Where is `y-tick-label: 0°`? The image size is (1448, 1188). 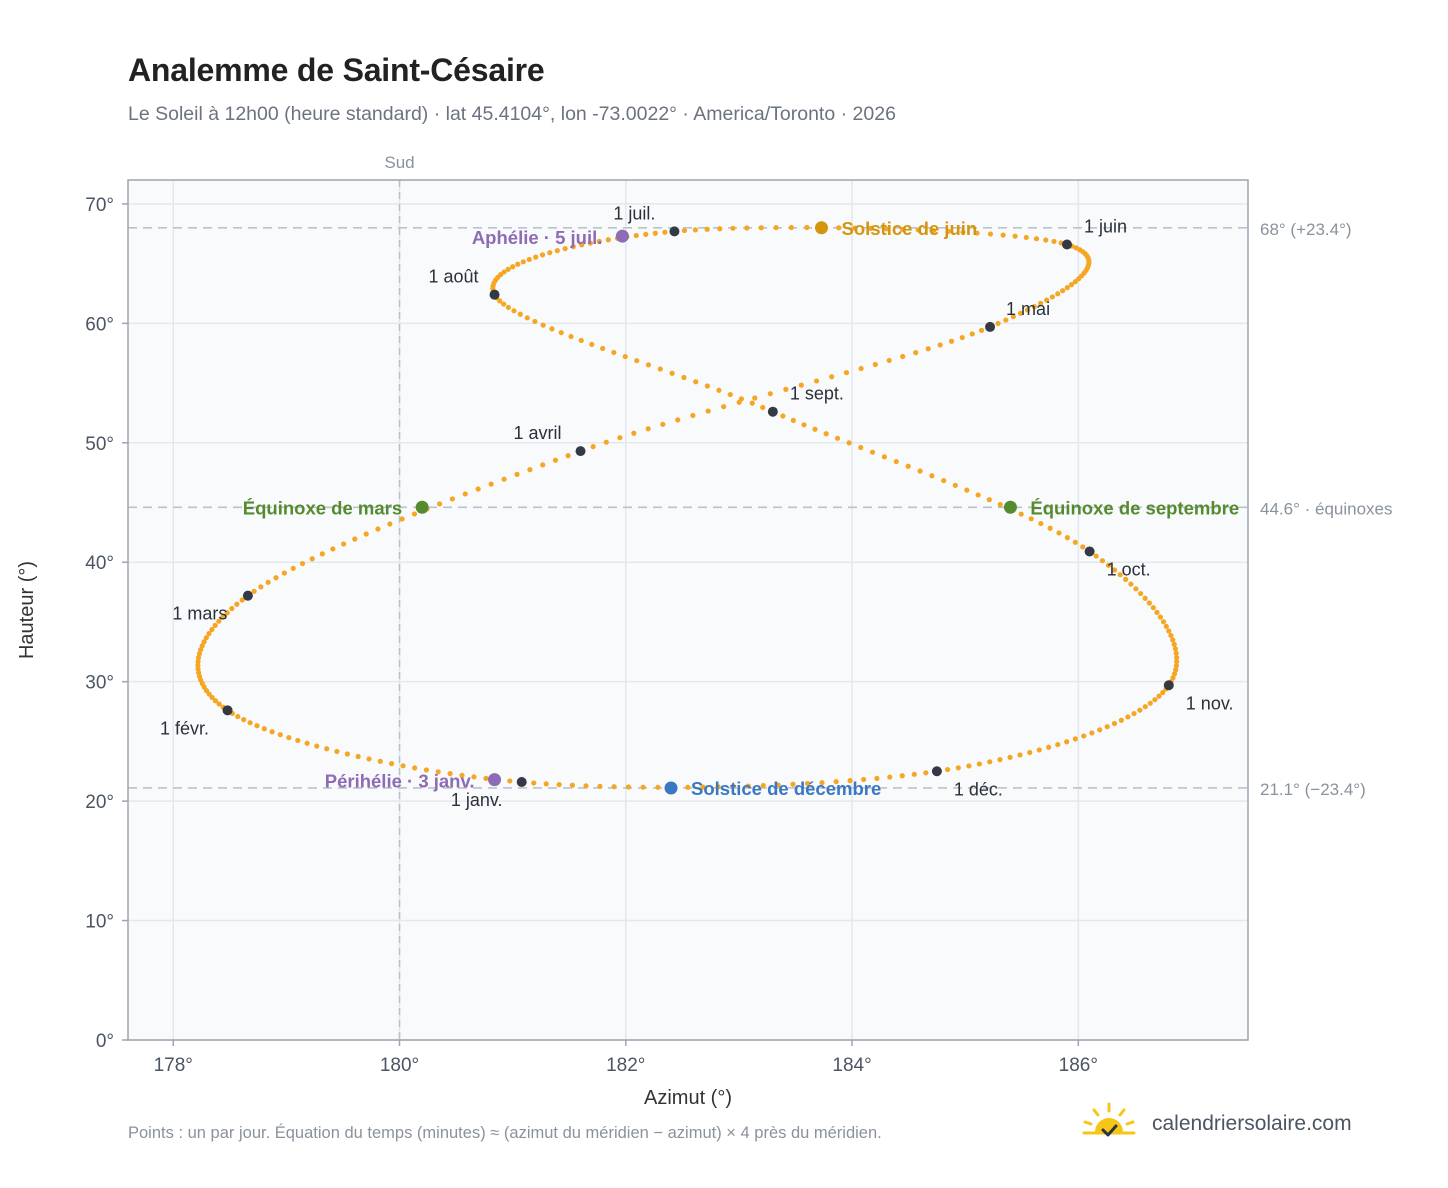 y-tick-label: 0° is located at coordinates (105, 1041).